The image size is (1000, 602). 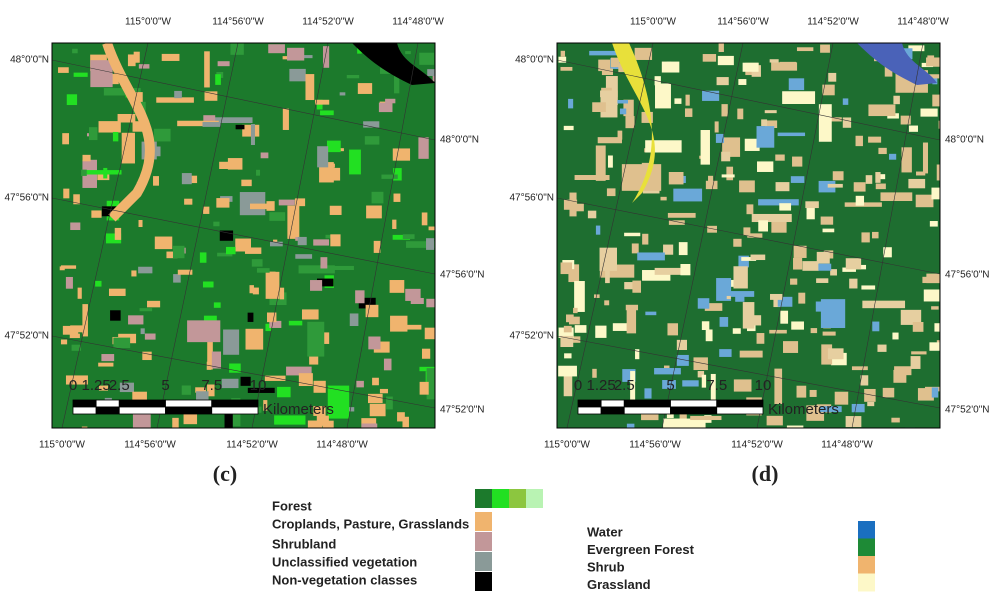 I want to click on legend-label: Non-vegetation classes, so click(x=344, y=579).